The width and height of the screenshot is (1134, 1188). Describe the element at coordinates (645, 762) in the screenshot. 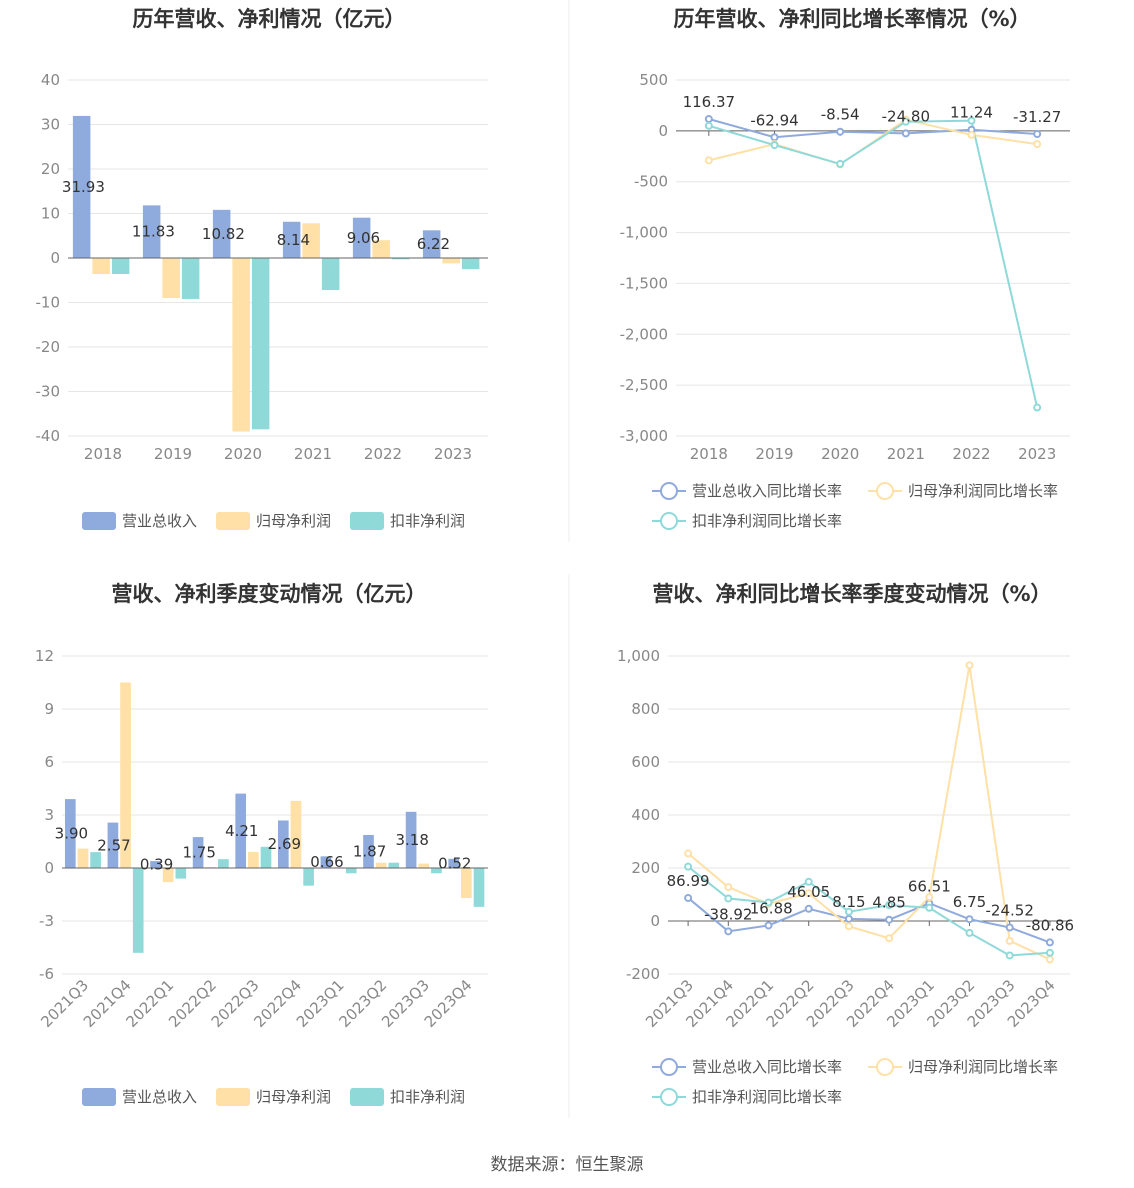

I see `y-tick-label: 600` at that location.